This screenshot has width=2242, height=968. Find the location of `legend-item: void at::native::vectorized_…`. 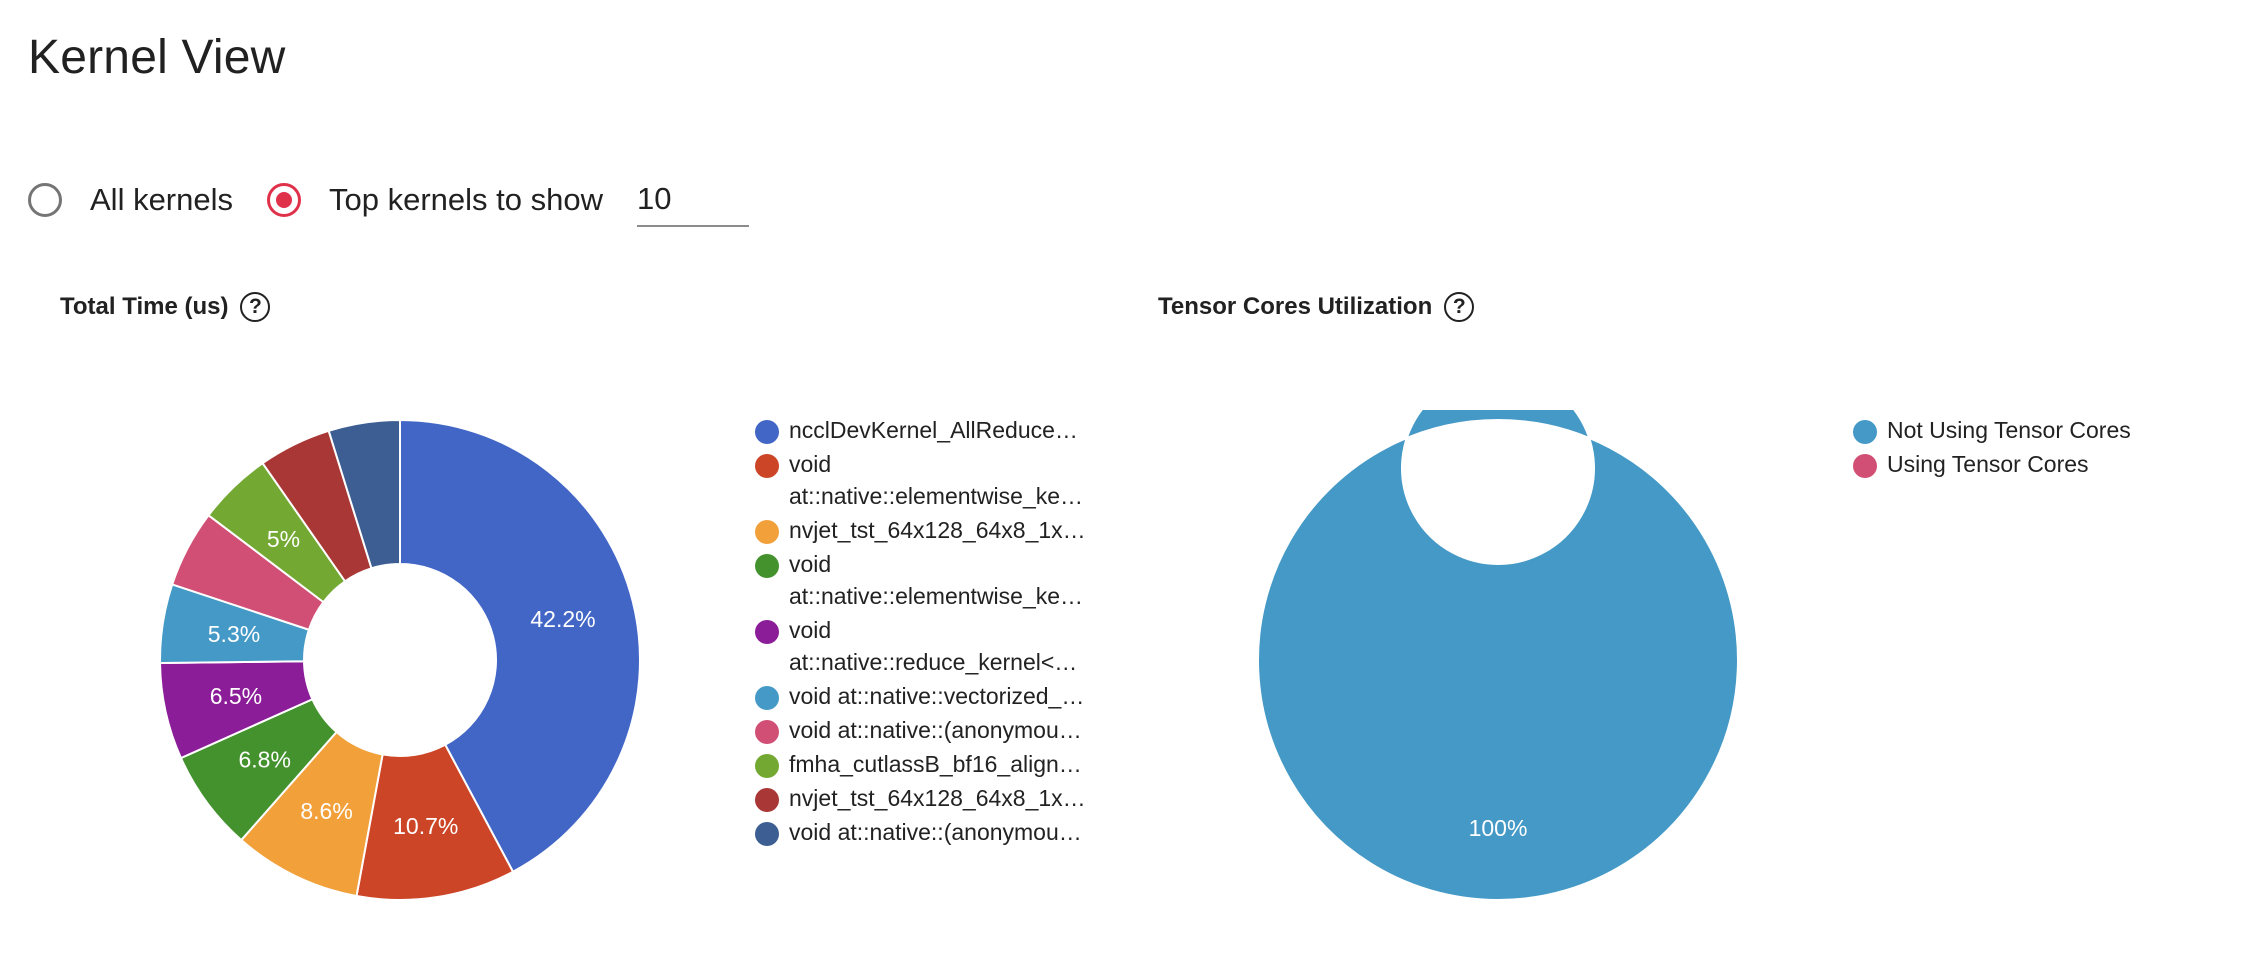

legend-item: void at::native::vectorized_… is located at coordinates (920, 697).